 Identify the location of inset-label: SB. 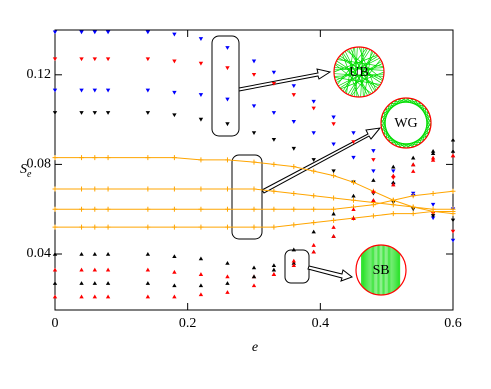
(380, 270).